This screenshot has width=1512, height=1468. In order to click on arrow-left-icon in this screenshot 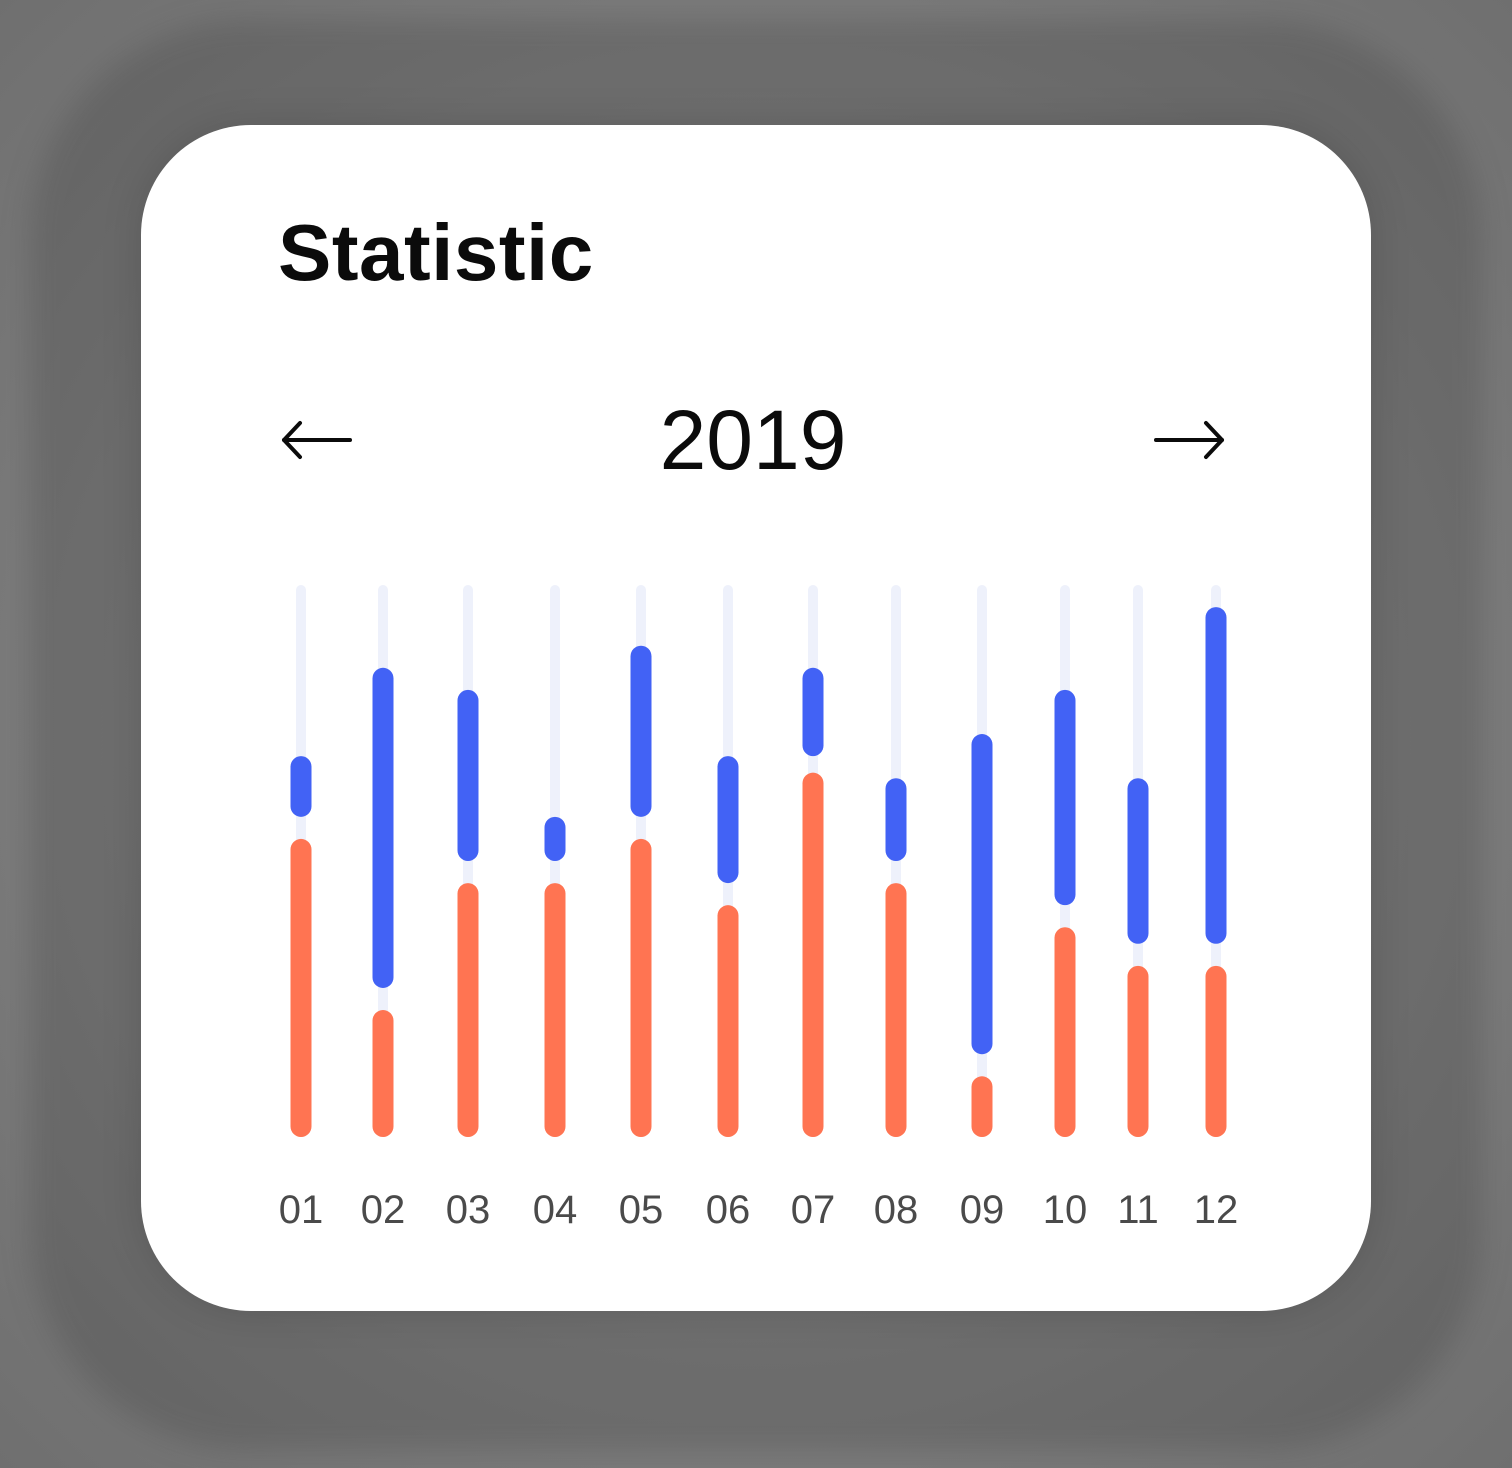, I will do `click(318, 440)`.